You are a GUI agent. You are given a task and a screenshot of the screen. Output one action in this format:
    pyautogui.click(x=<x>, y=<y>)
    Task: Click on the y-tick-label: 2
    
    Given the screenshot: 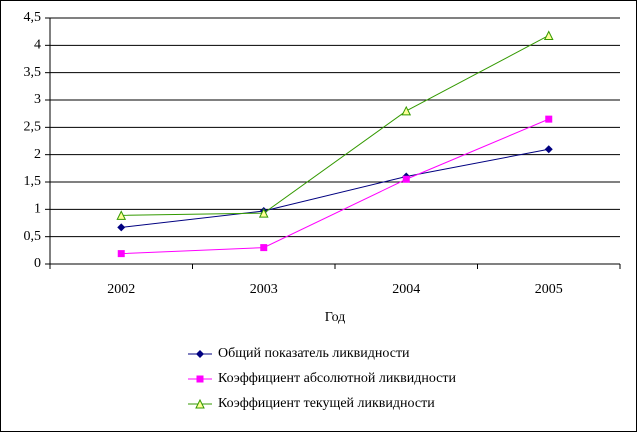 What is the action you would take?
    pyautogui.click(x=37, y=154)
    